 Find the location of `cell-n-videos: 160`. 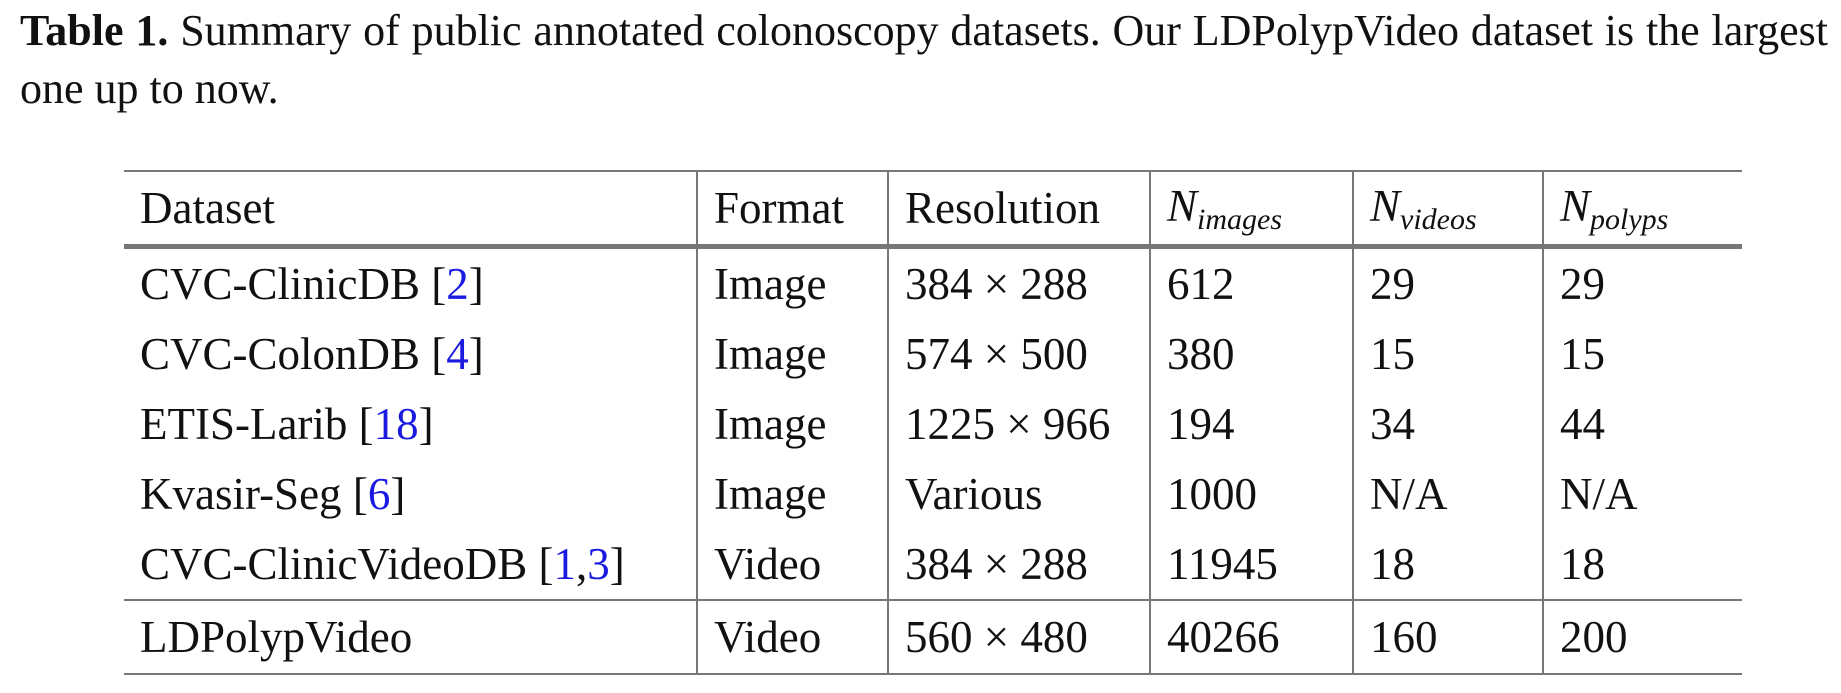

cell-n-videos: 160 is located at coordinates (1448, 637).